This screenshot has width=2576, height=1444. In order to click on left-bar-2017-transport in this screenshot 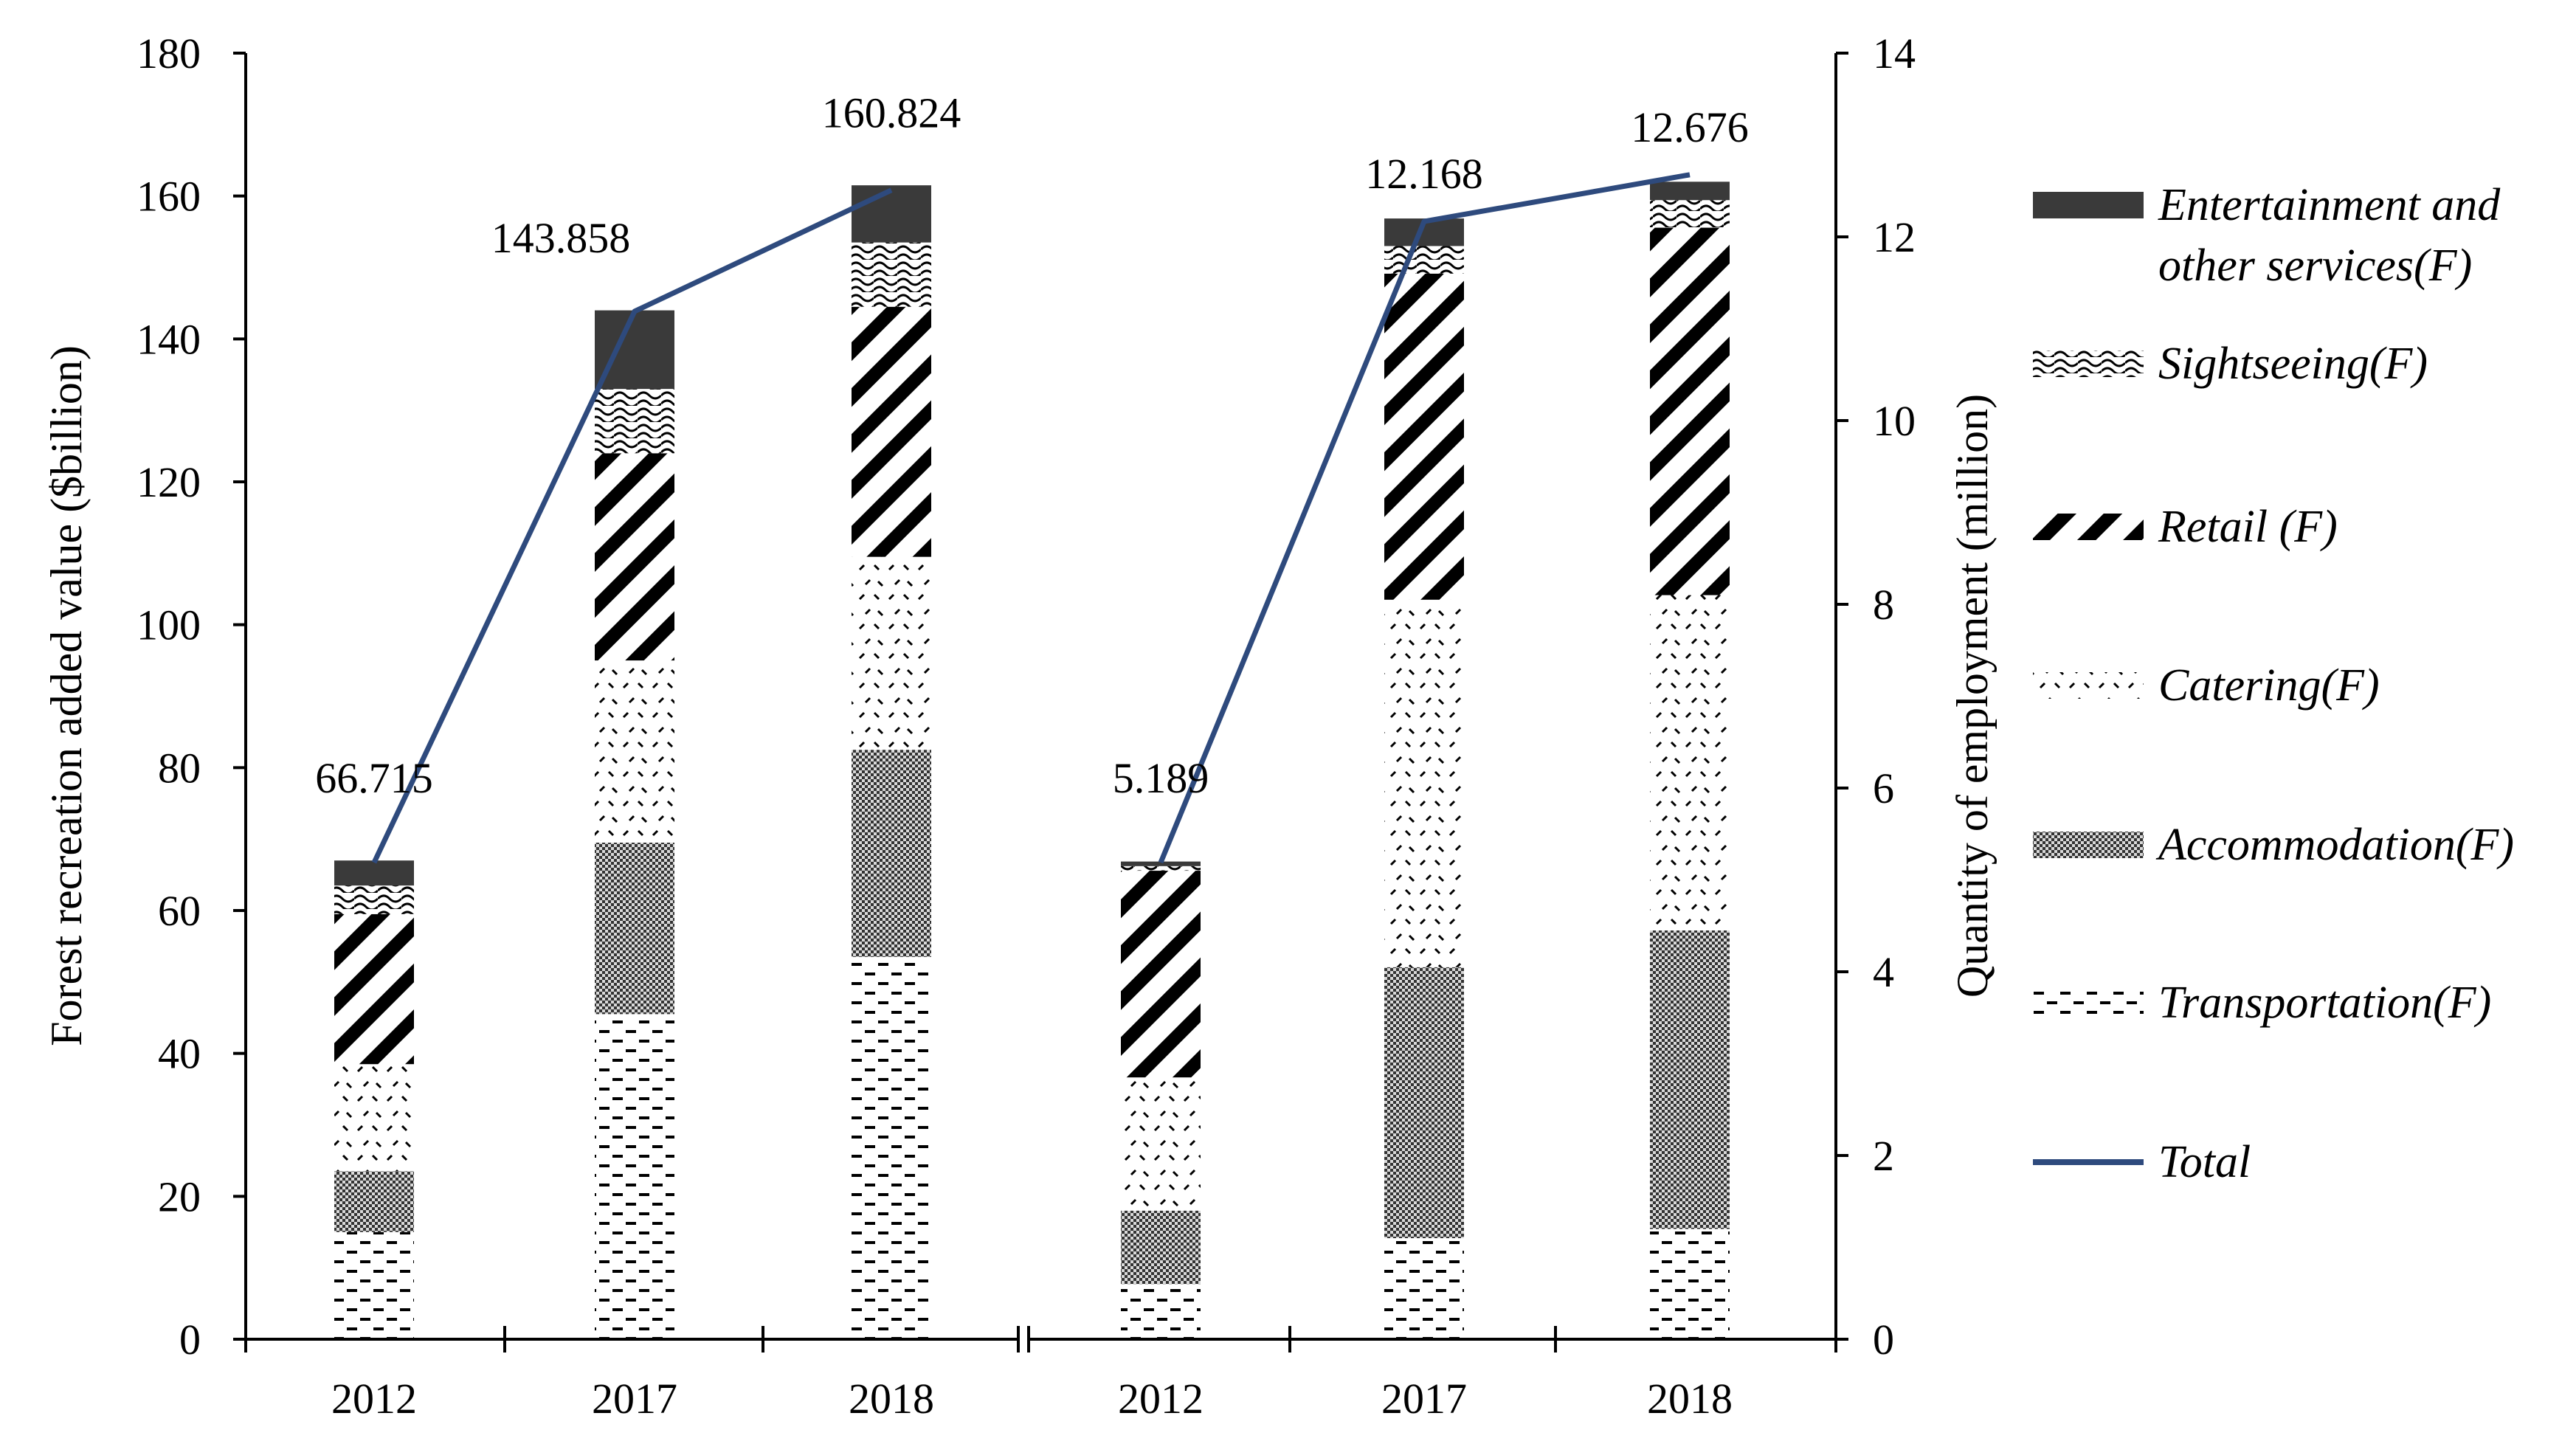, I will do `click(635, 1176)`.